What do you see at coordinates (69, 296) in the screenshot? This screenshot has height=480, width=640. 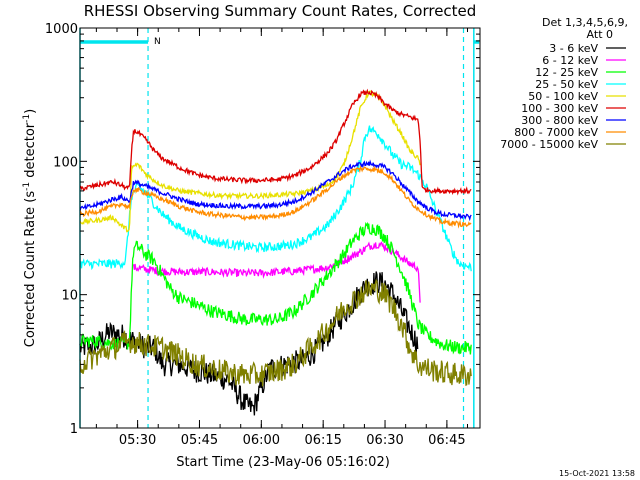 I see `y-tick-label: 10` at bounding box center [69, 296].